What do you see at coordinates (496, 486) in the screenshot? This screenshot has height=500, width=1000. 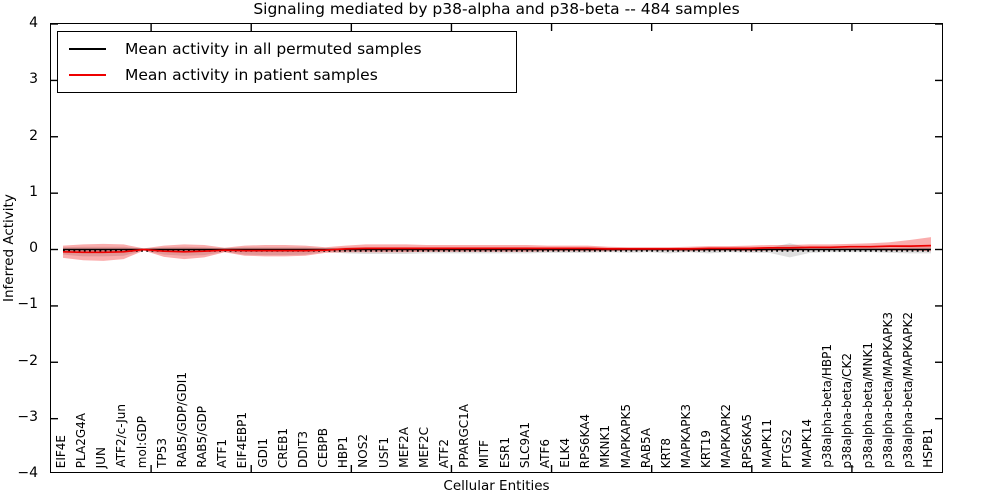 I see `x-axis-label: Cellular Entities` at bounding box center [496, 486].